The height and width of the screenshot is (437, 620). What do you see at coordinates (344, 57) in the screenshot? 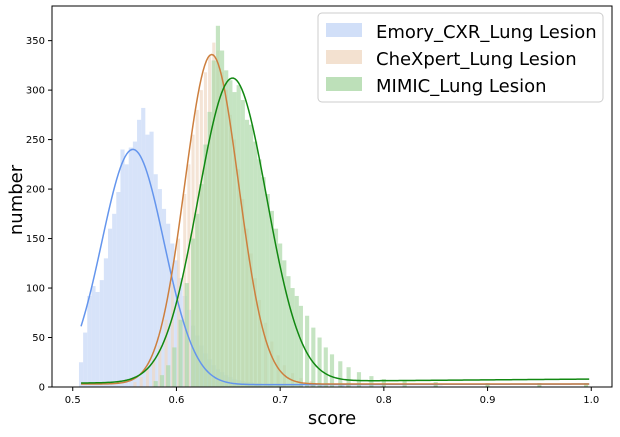
I see `legend-swatch-chexpert` at bounding box center [344, 57].